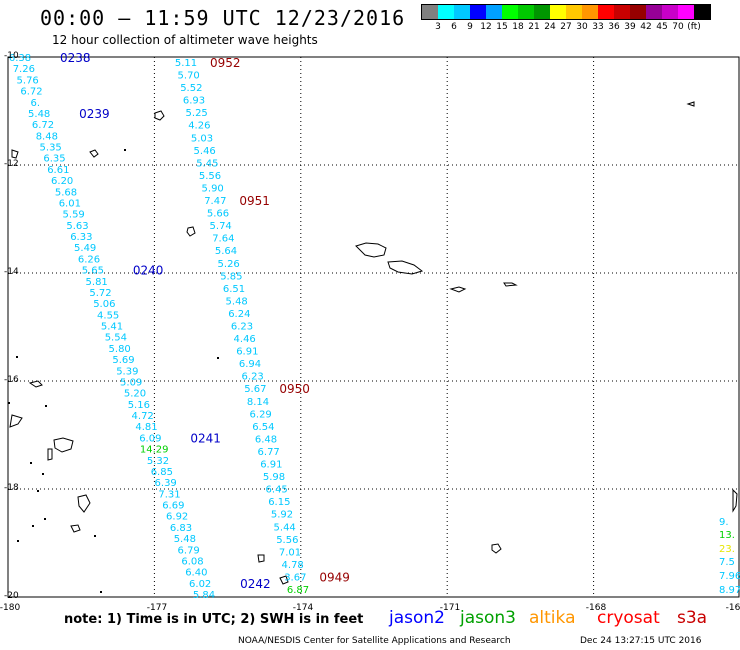 The width and height of the screenshot is (740, 650). Describe the element at coordinates (173, 506) in the screenshot. I see `wave-height-value: 6.69` at that location.